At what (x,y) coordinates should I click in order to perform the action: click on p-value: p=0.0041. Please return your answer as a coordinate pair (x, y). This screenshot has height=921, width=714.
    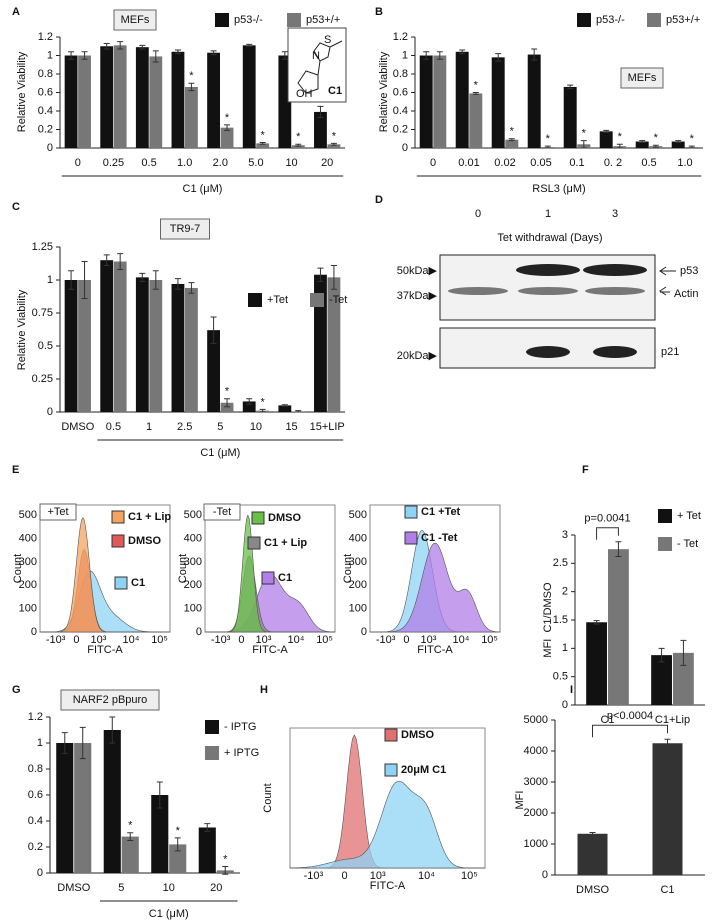
    Looking at the image, I should click on (607, 519).